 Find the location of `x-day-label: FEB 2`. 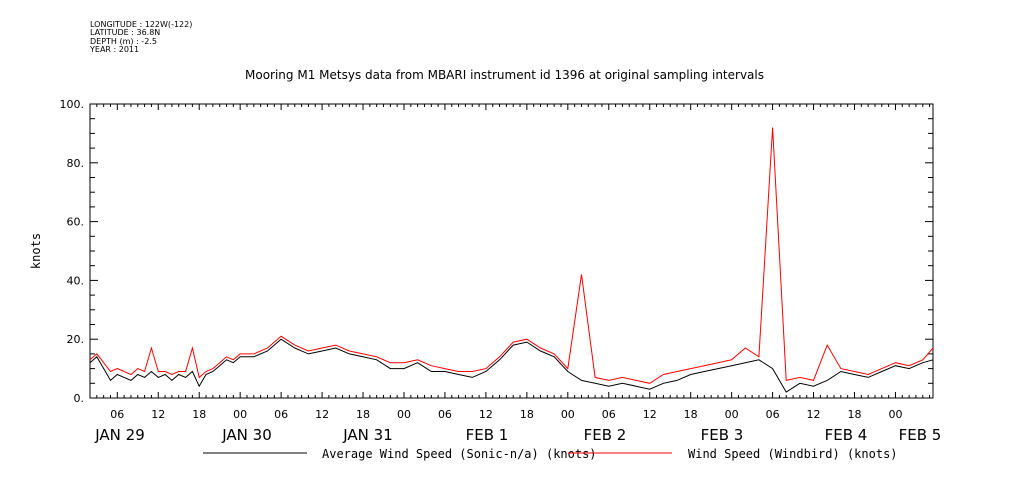

x-day-label: FEB 2 is located at coordinates (605, 435).